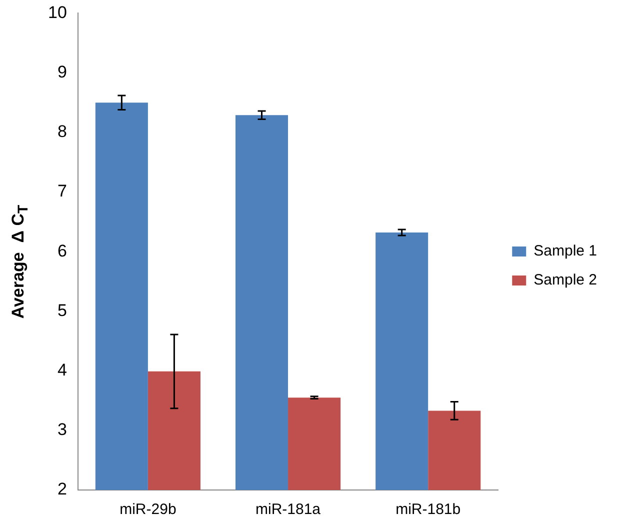 The width and height of the screenshot is (617, 527). I want to click on y-tick-label: 4, so click(62, 370).